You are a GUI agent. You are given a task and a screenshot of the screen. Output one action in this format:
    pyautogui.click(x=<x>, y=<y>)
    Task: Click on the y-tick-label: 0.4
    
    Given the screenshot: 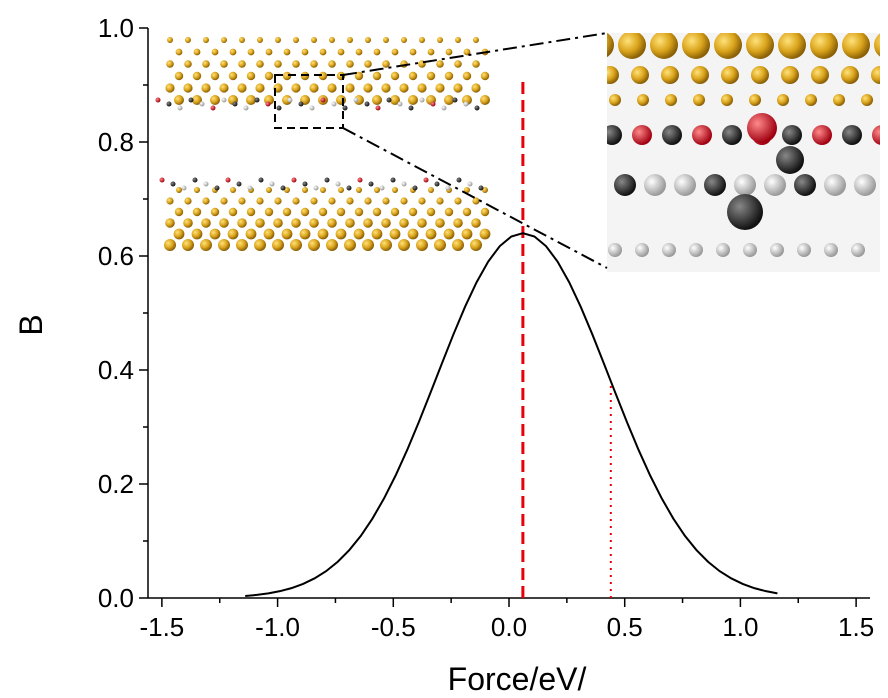 What is the action you would take?
    pyautogui.click(x=116, y=370)
    